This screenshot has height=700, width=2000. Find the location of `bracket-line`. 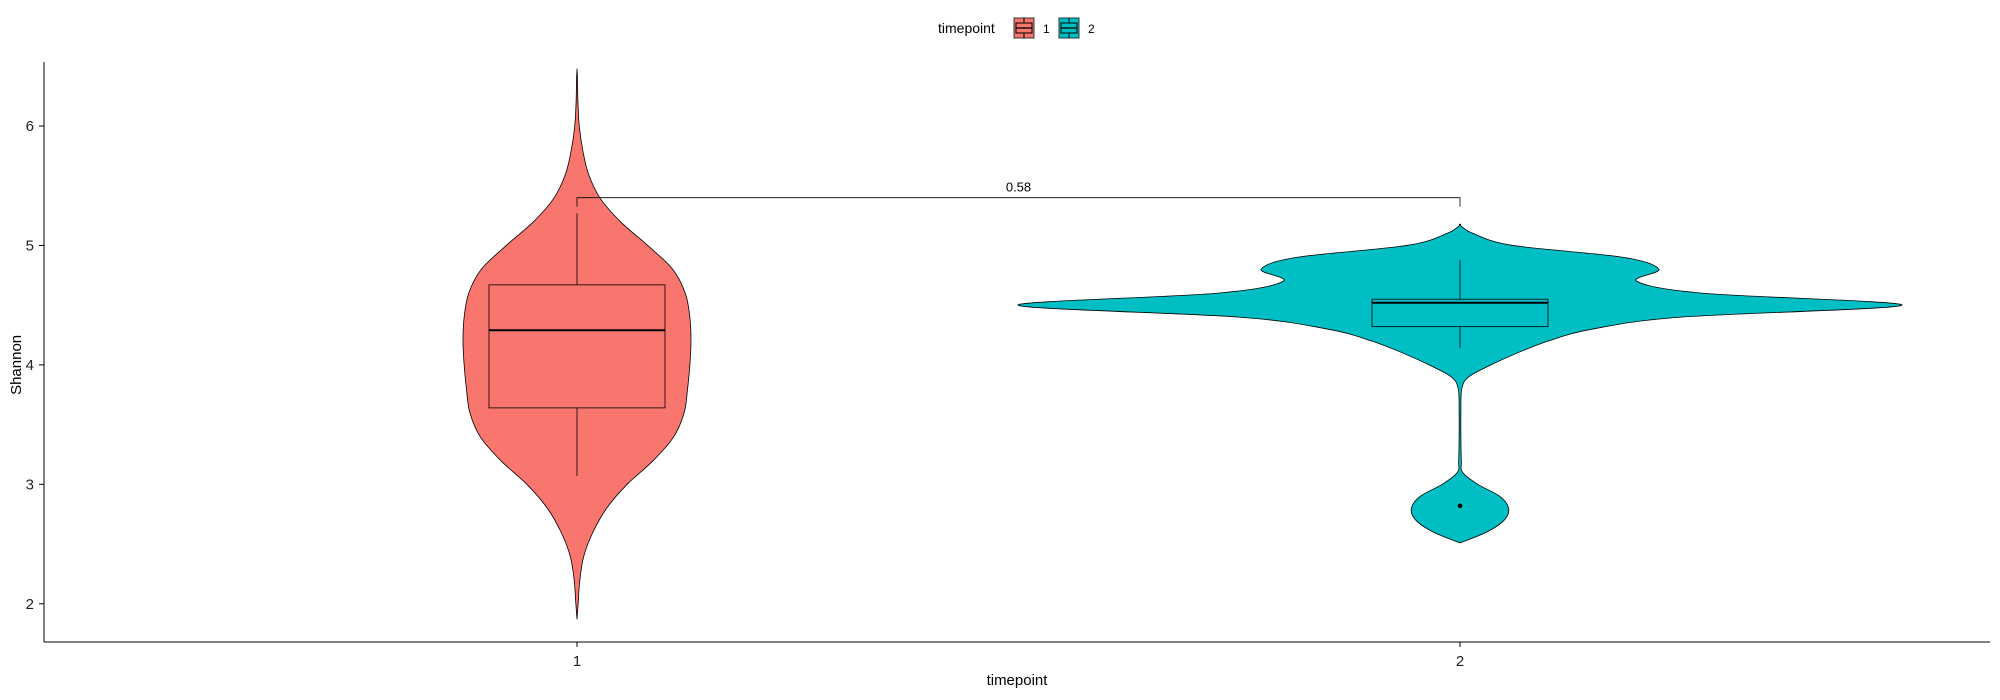

bracket-line is located at coordinates (1018, 202).